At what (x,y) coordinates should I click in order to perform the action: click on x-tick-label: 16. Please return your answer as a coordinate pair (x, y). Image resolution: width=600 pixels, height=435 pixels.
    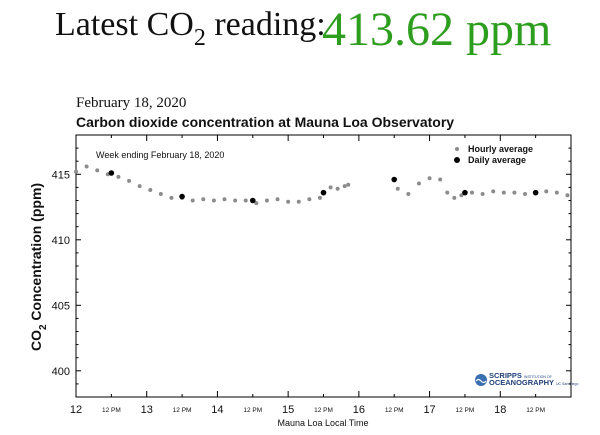
    Looking at the image, I should click on (359, 410).